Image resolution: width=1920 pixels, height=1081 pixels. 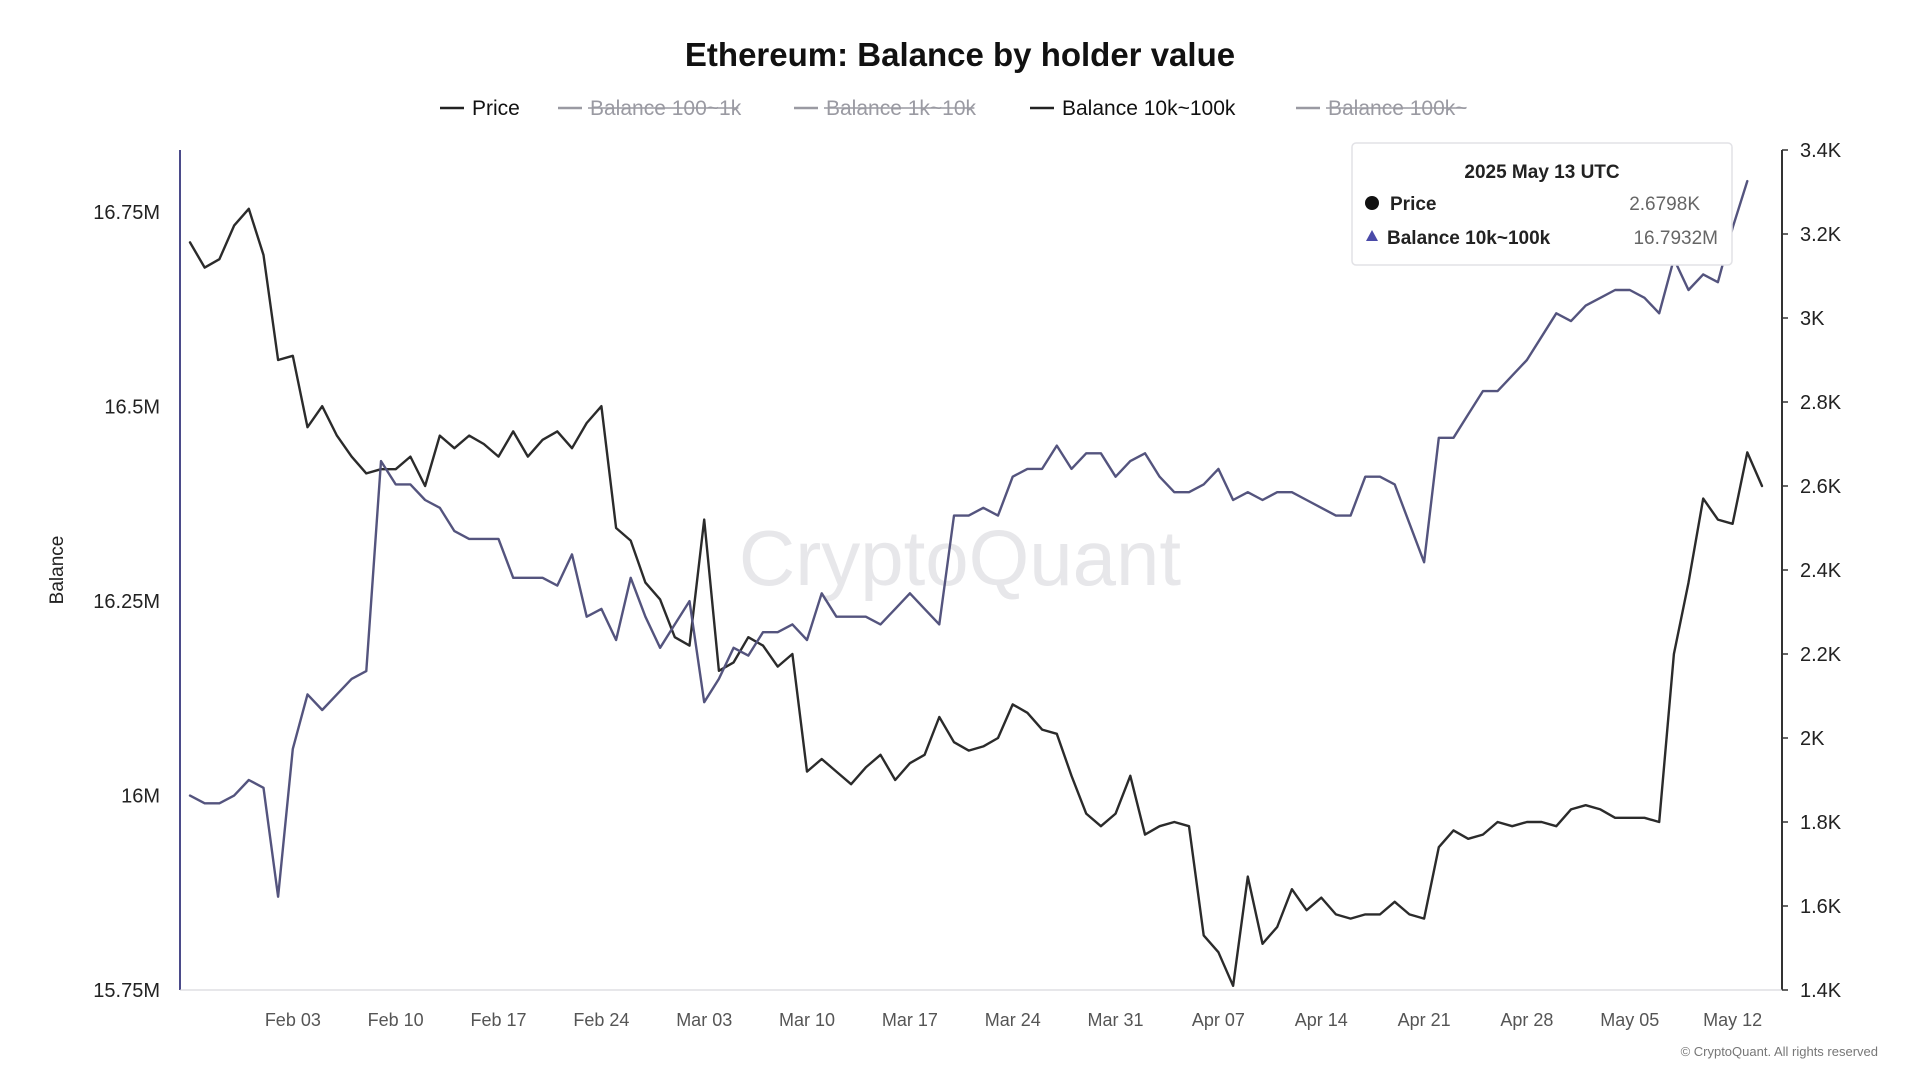 What do you see at coordinates (1542, 172) in the screenshot?
I see `tooltip-date: 2025 May 13 UTC` at bounding box center [1542, 172].